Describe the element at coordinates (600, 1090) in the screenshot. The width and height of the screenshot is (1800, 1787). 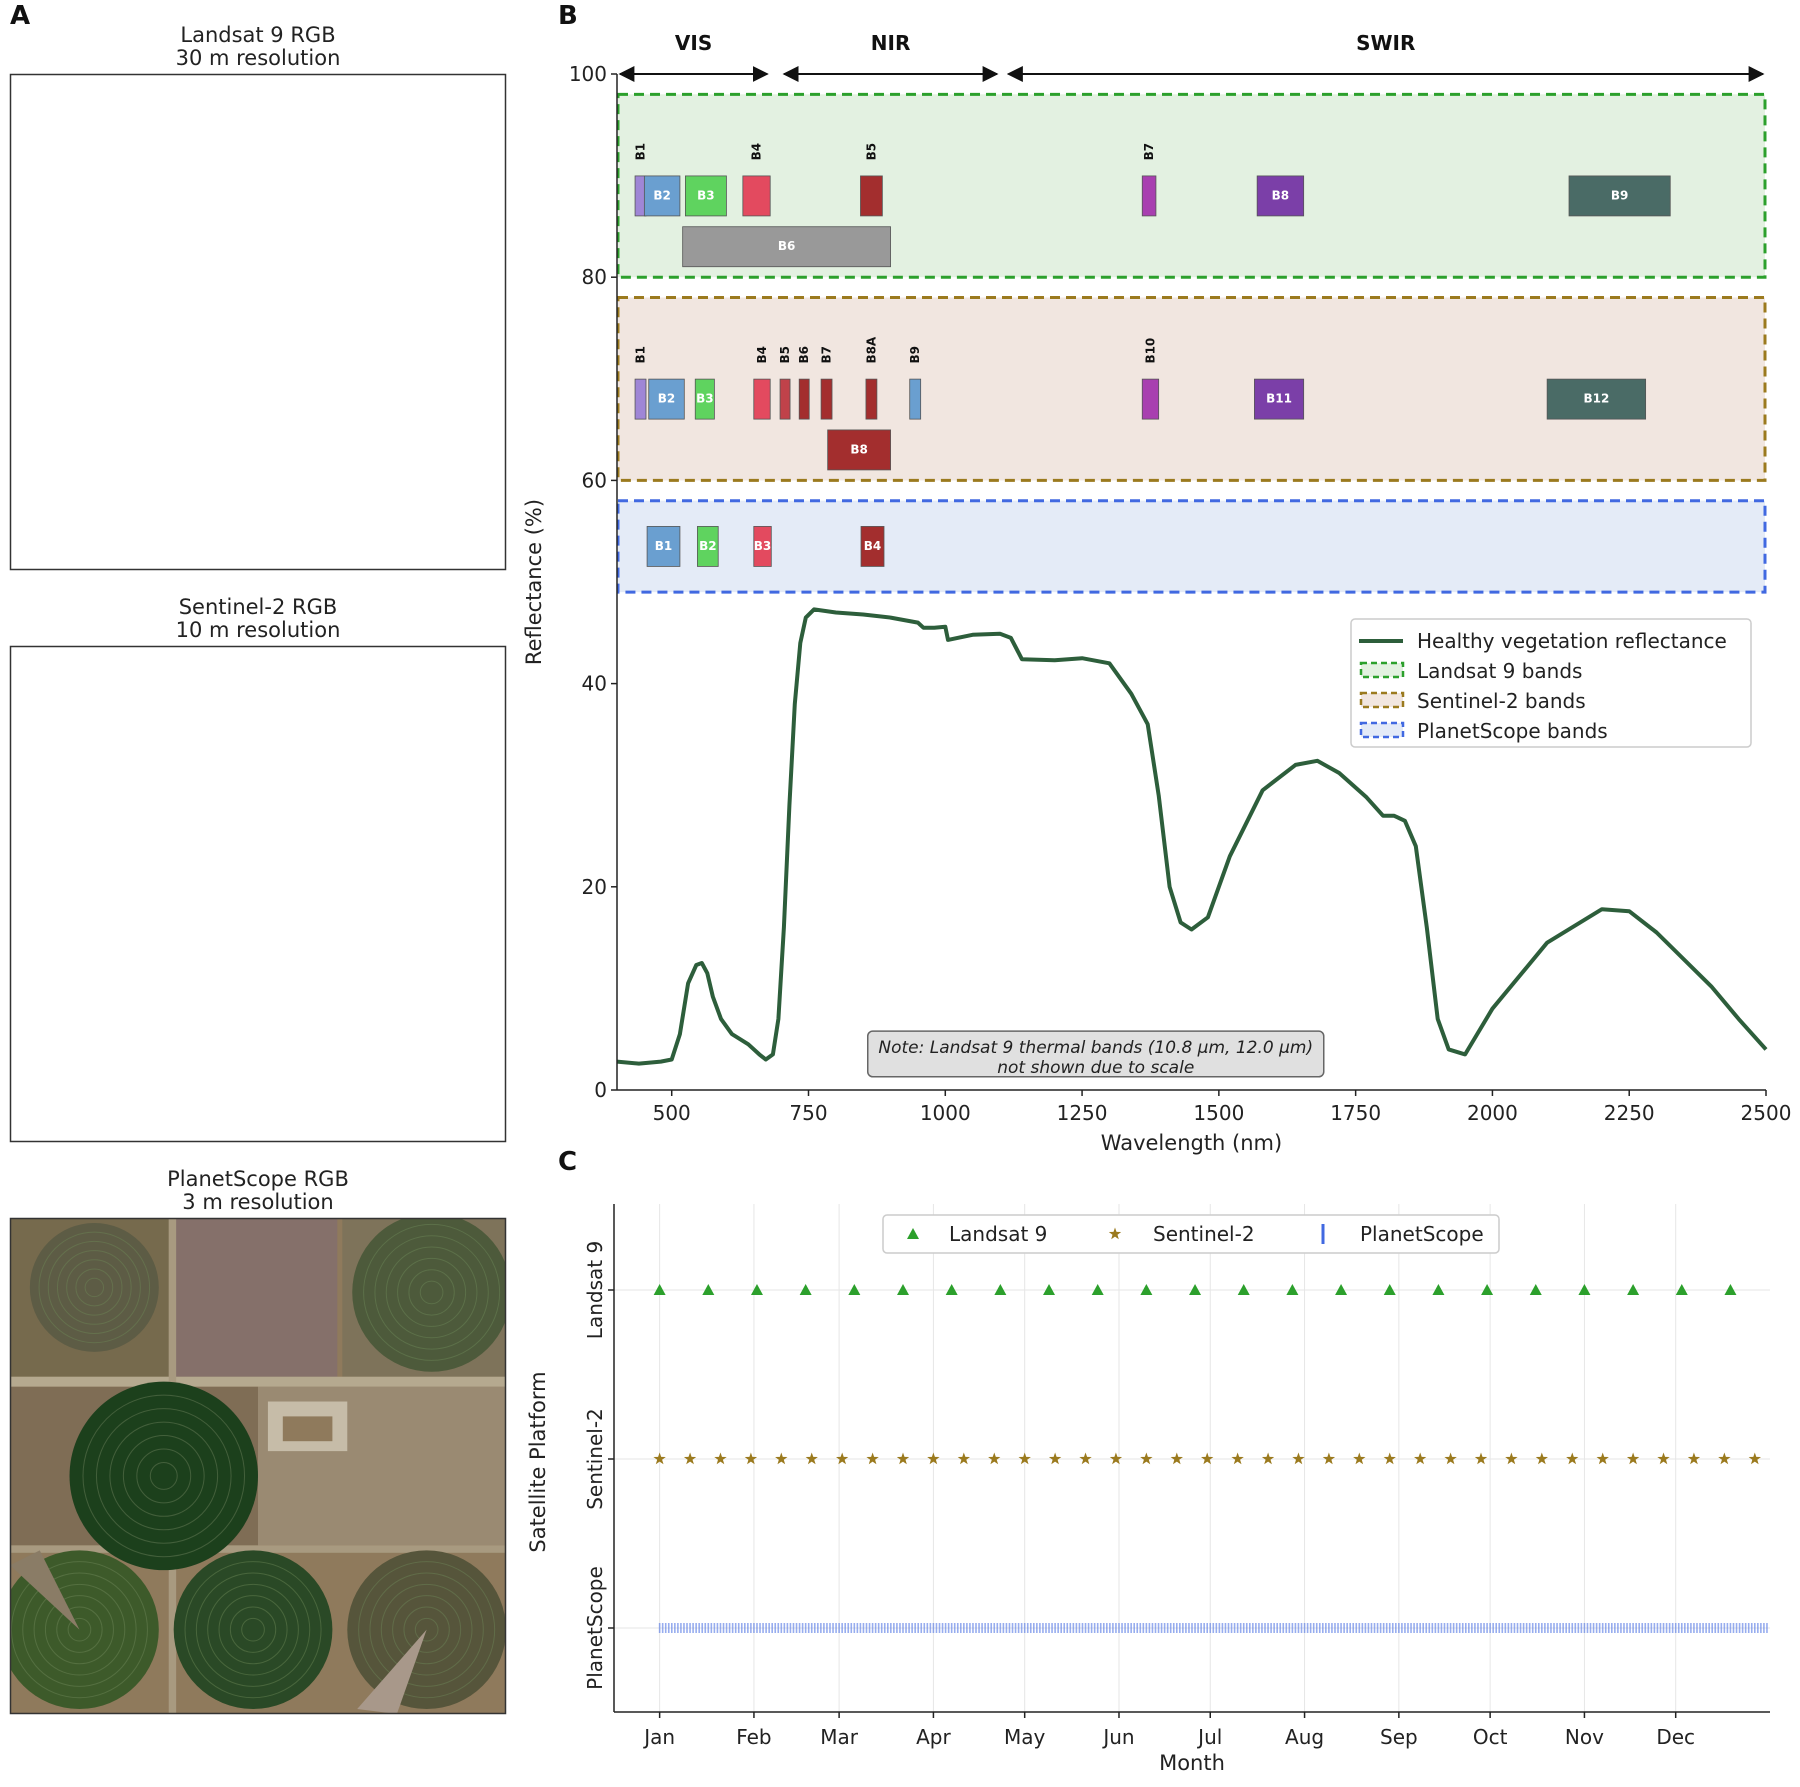
I see `y-tick-label: 0` at that location.